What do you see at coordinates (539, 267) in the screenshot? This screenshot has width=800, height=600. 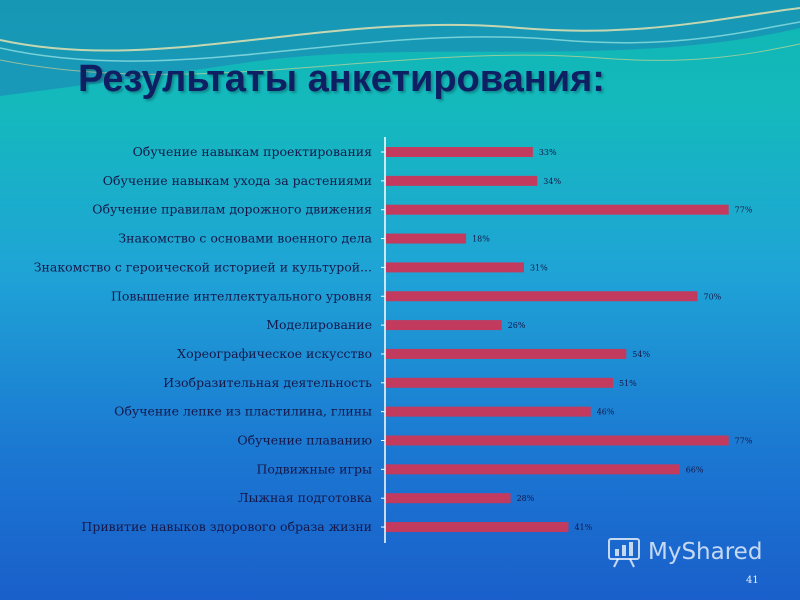 I see `data-label: 31%` at bounding box center [539, 267].